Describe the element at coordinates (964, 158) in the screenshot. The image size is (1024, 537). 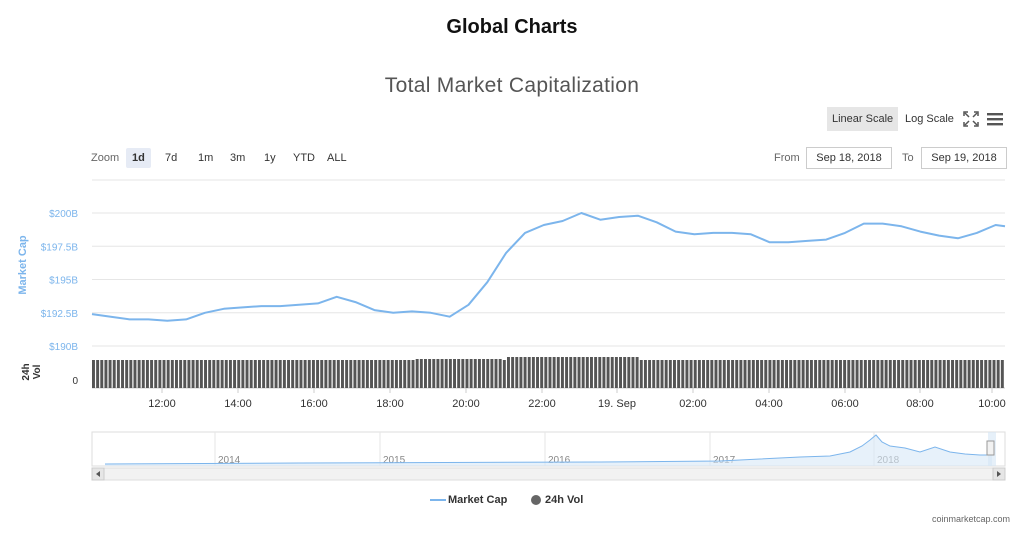
I see `to-date-input: Sep 19, 2018` at that location.